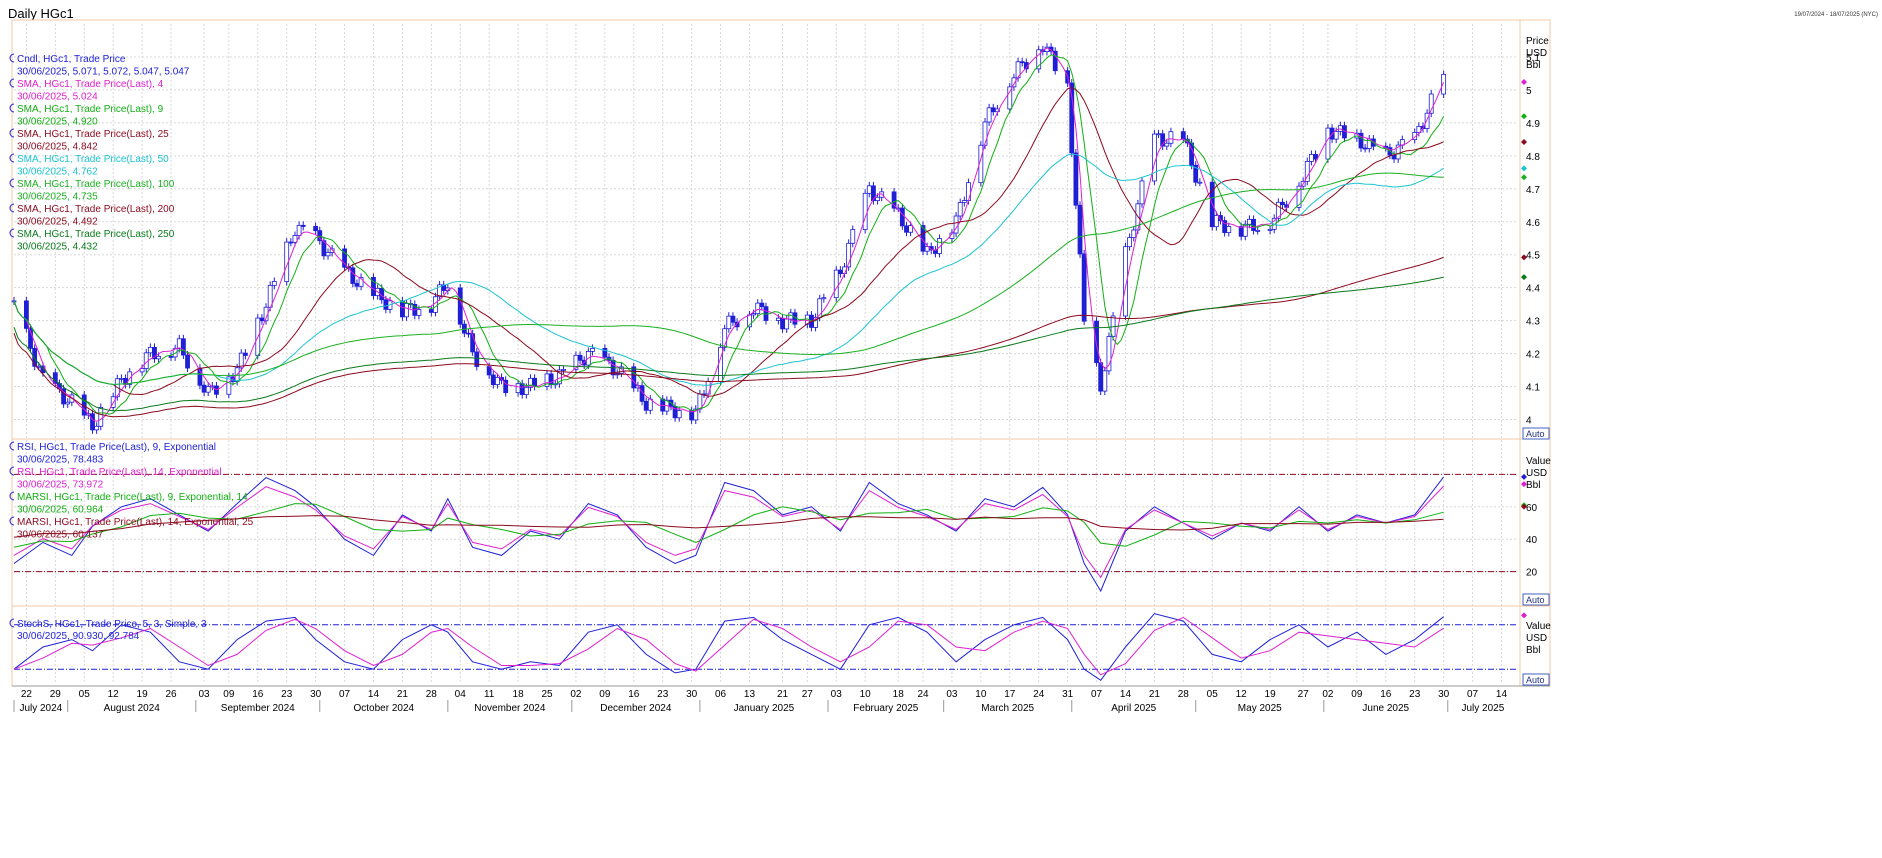  Describe the element at coordinates (1538, 626) in the screenshot. I see `stoch-axis-label: Value` at that location.